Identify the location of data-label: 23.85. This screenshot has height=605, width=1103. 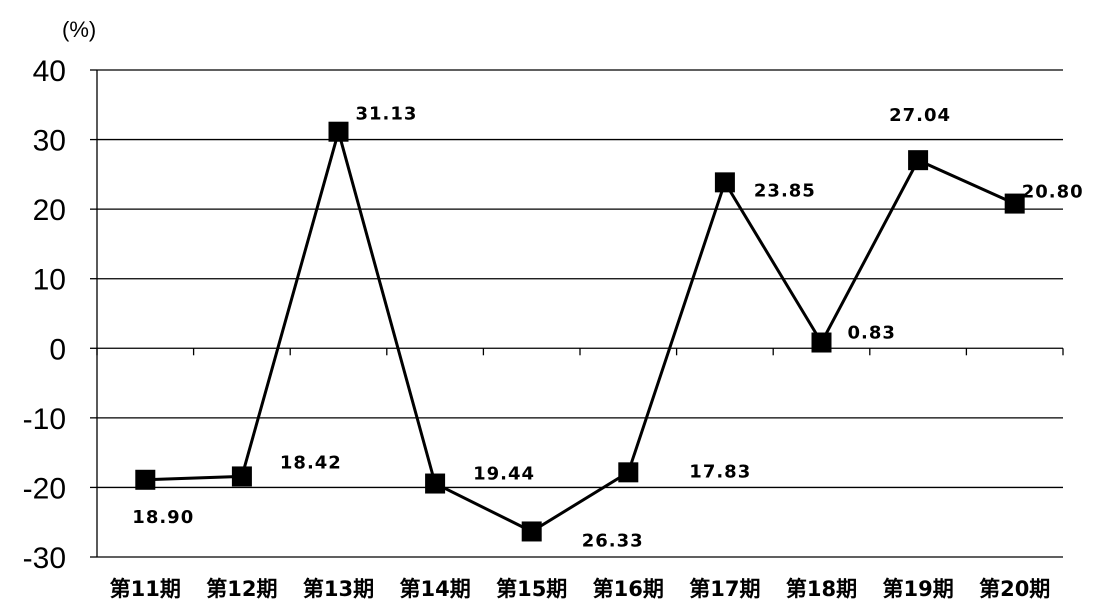
(785, 190).